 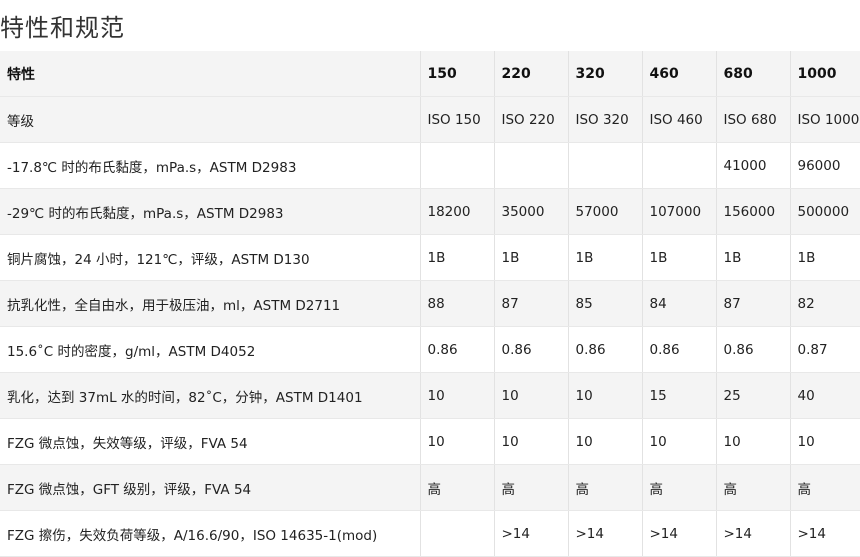 What do you see at coordinates (604, 211) in the screenshot?
I see `value-cell: 57000` at bounding box center [604, 211].